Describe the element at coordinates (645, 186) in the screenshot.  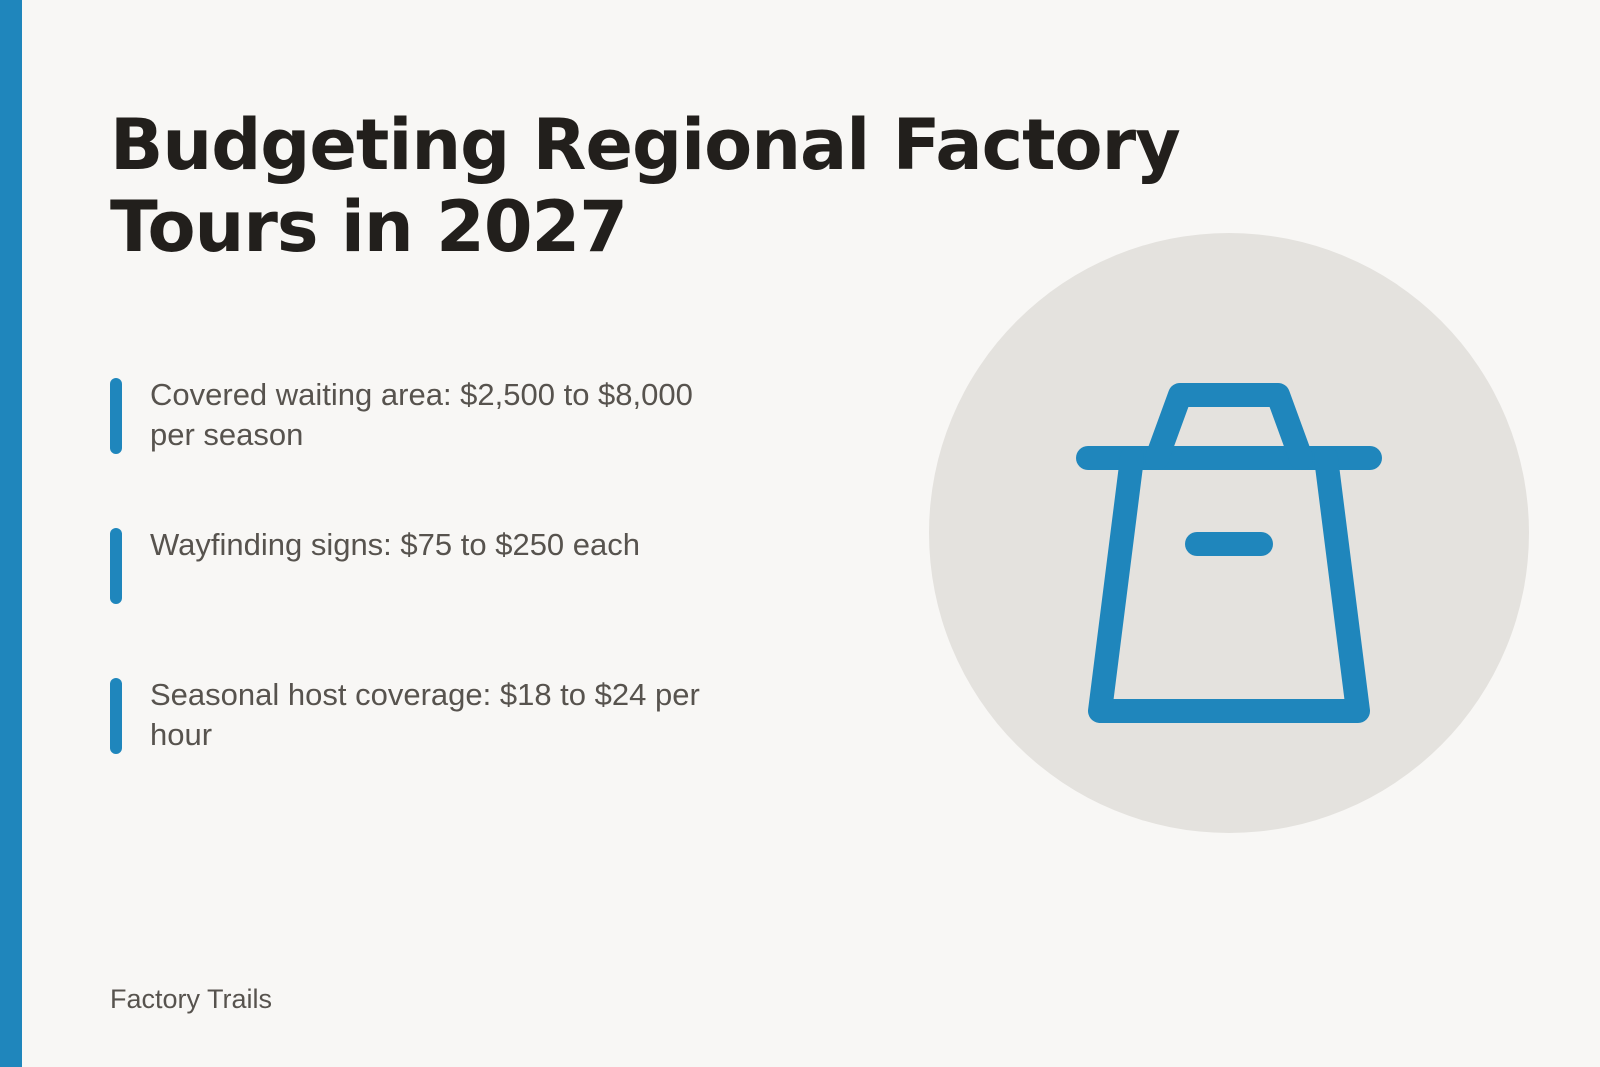
I see `page-title: Budgeting Regional Factory Tours in 2027` at that location.